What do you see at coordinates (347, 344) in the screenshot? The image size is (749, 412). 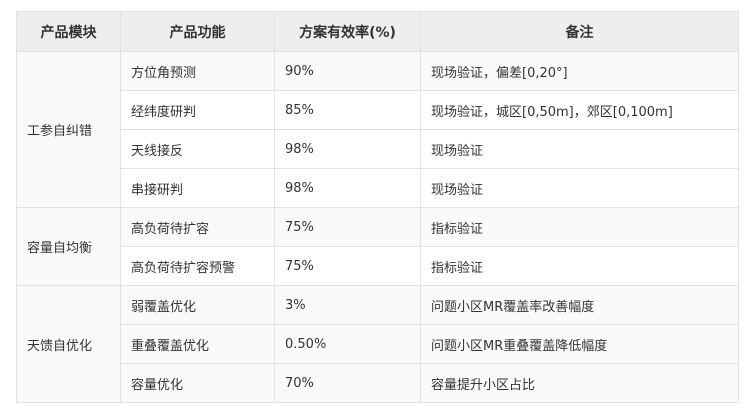 I see `rate-cell: 0.50%` at bounding box center [347, 344].